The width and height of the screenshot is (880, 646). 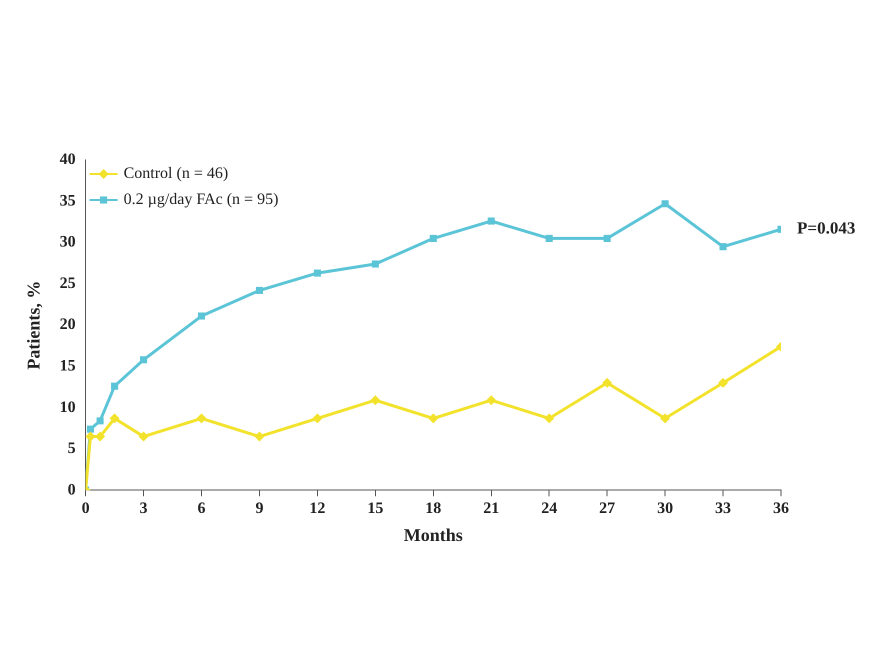 What do you see at coordinates (375, 508) in the screenshot?
I see `x-tick-label: 15` at bounding box center [375, 508].